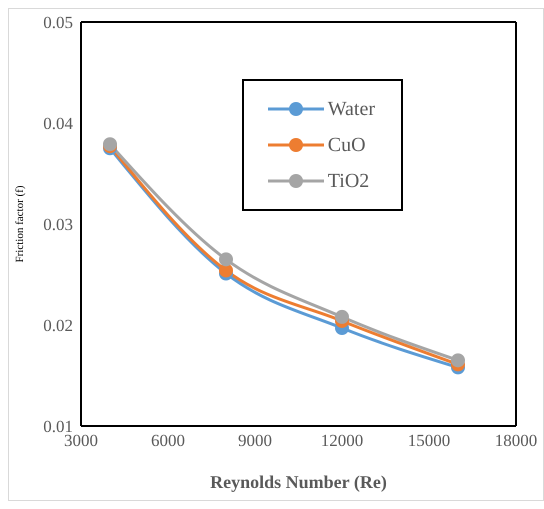  I want to click on y-tick-label: 0.02, so click(58, 326).